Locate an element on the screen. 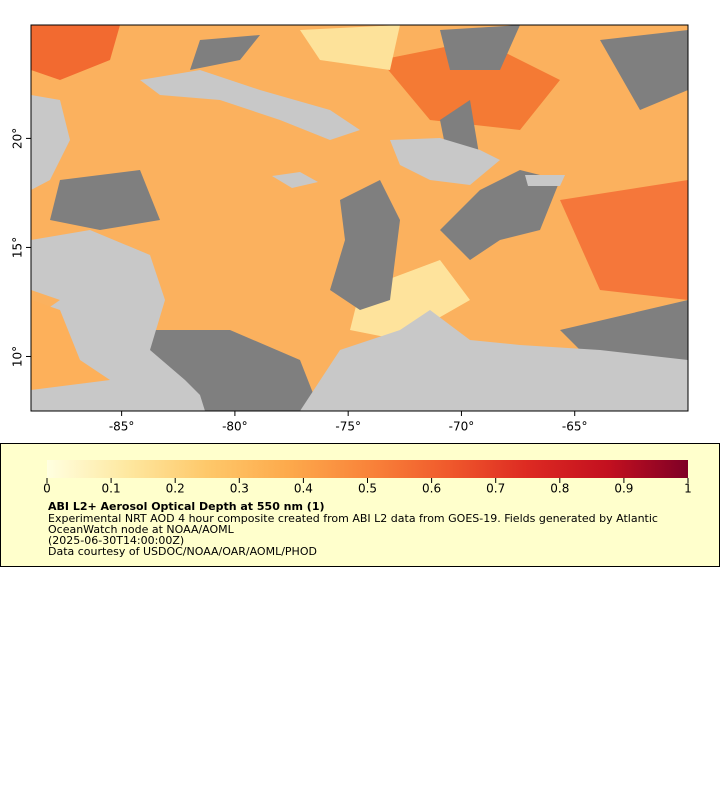 This screenshot has height=804, width=720. colorbar-tick-label: 0 is located at coordinates (47, 489).